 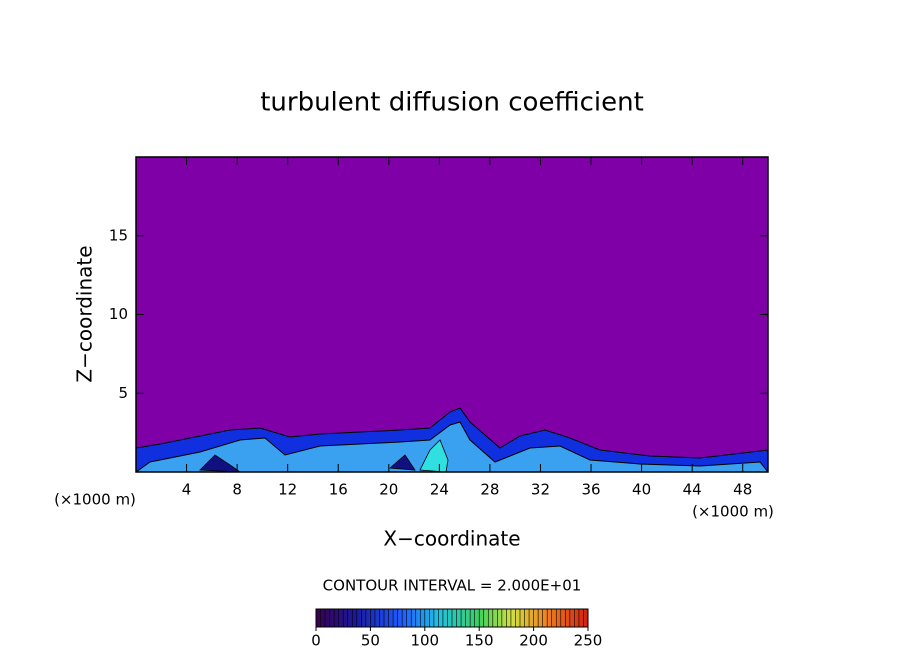 What do you see at coordinates (452, 103) in the screenshot?
I see `chart-title: turbulent diffusion coefficient` at bounding box center [452, 103].